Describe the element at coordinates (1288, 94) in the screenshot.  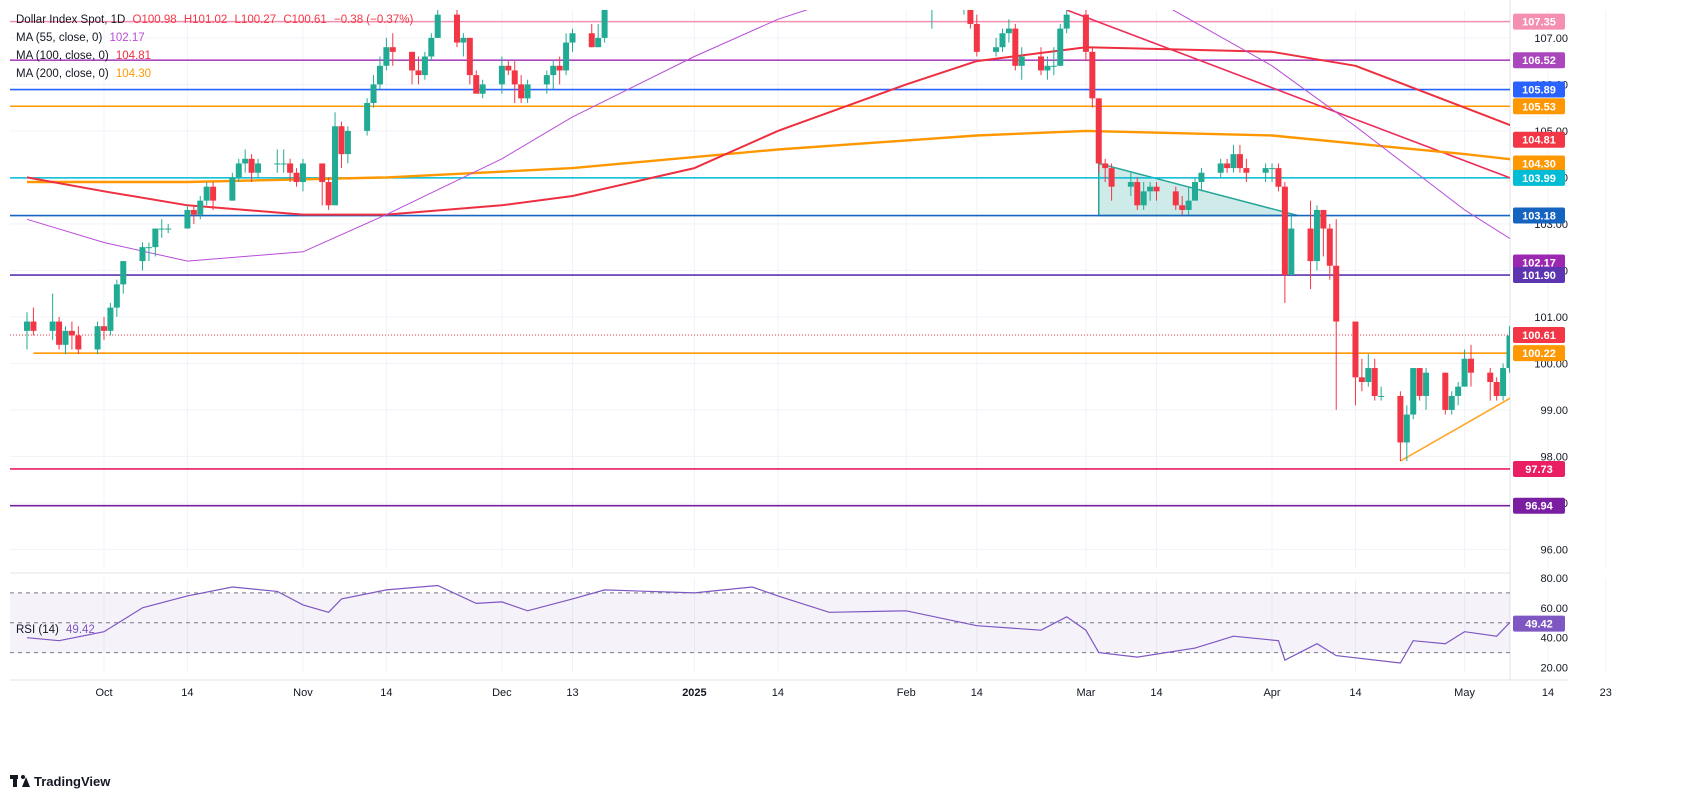
I see `trendline` at that location.